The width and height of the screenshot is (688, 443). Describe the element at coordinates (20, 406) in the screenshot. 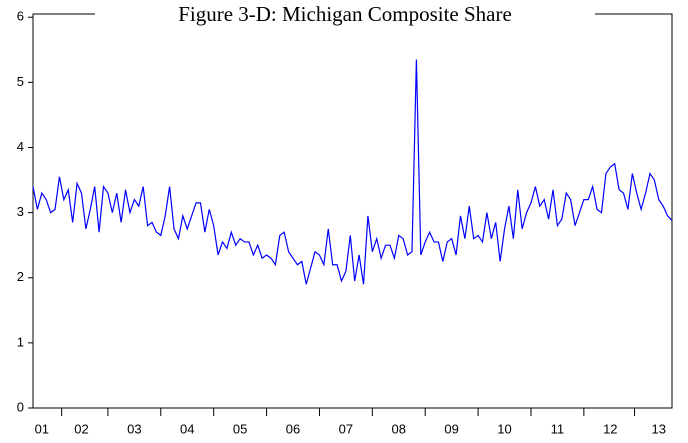

I see `y-tick-label: 0` at that location.